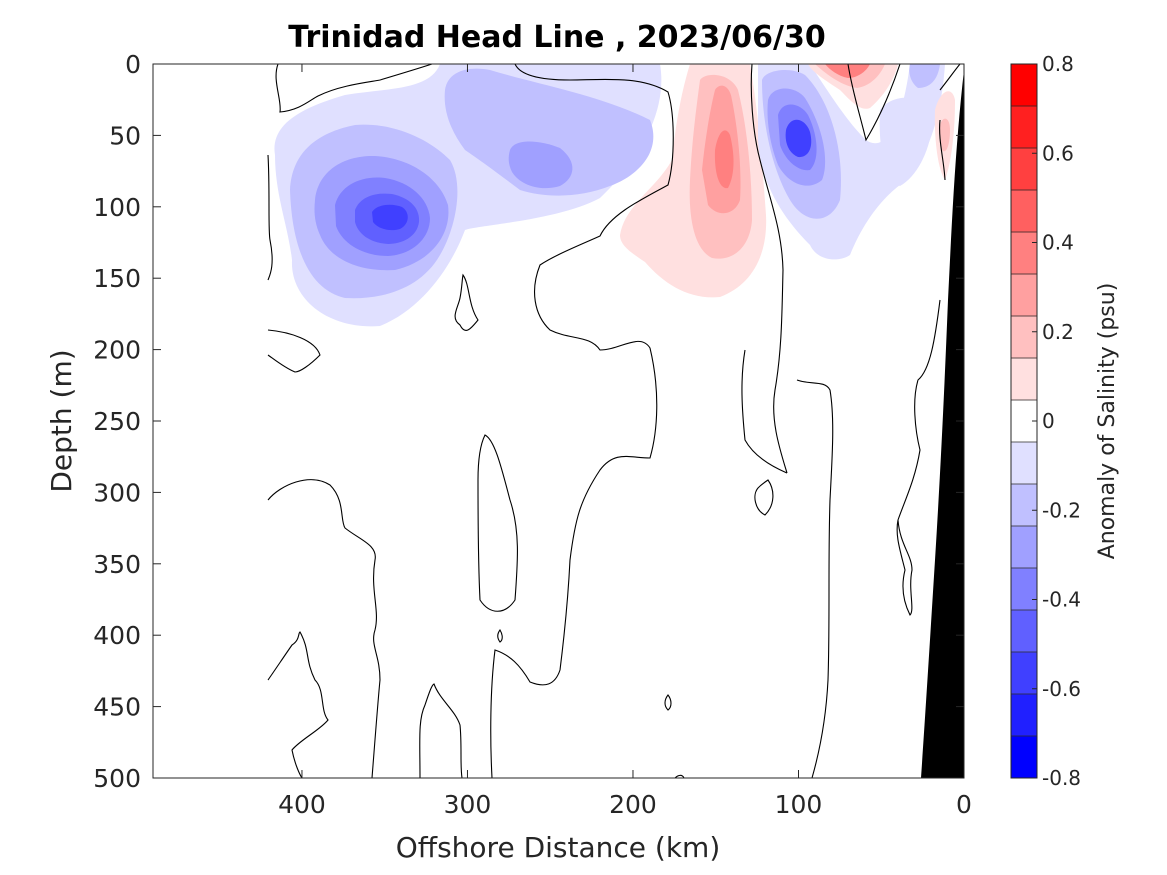 This screenshot has height=875, width=1167. I want to click on positive-coast-inner, so click(944, 135).